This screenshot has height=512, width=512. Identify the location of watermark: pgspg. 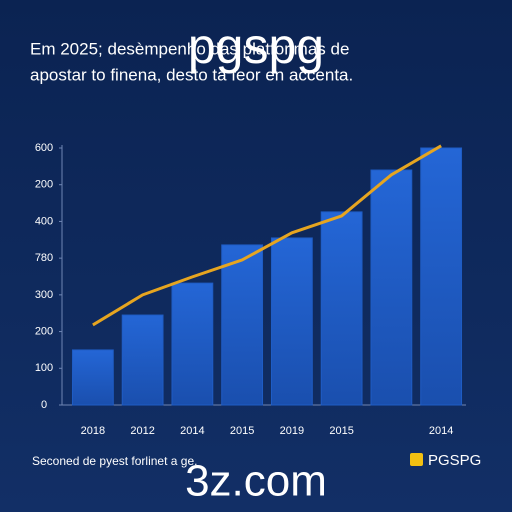
(256, 46).